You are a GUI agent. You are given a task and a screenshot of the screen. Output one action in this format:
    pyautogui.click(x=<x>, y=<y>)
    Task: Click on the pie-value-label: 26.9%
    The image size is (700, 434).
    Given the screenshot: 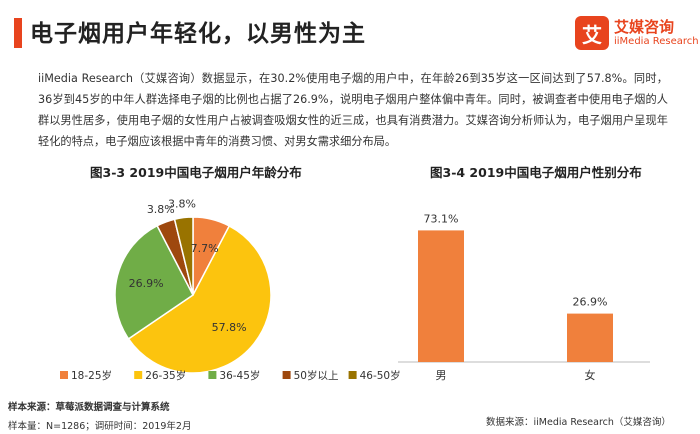 What is the action you would take?
    pyautogui.click(x=146, y=283)
    